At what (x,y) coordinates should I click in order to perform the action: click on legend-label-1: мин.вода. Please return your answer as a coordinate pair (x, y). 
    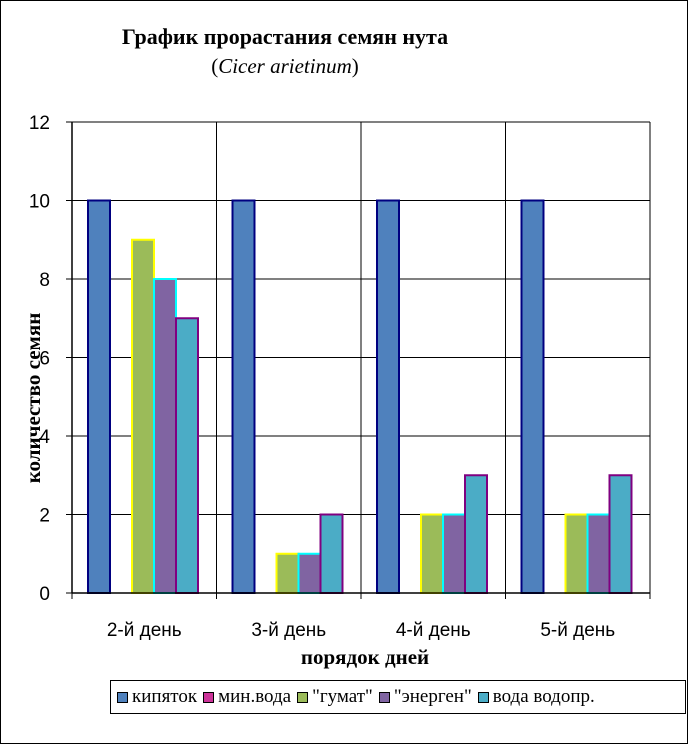
    Looking at the image, I should click on (255, 696).